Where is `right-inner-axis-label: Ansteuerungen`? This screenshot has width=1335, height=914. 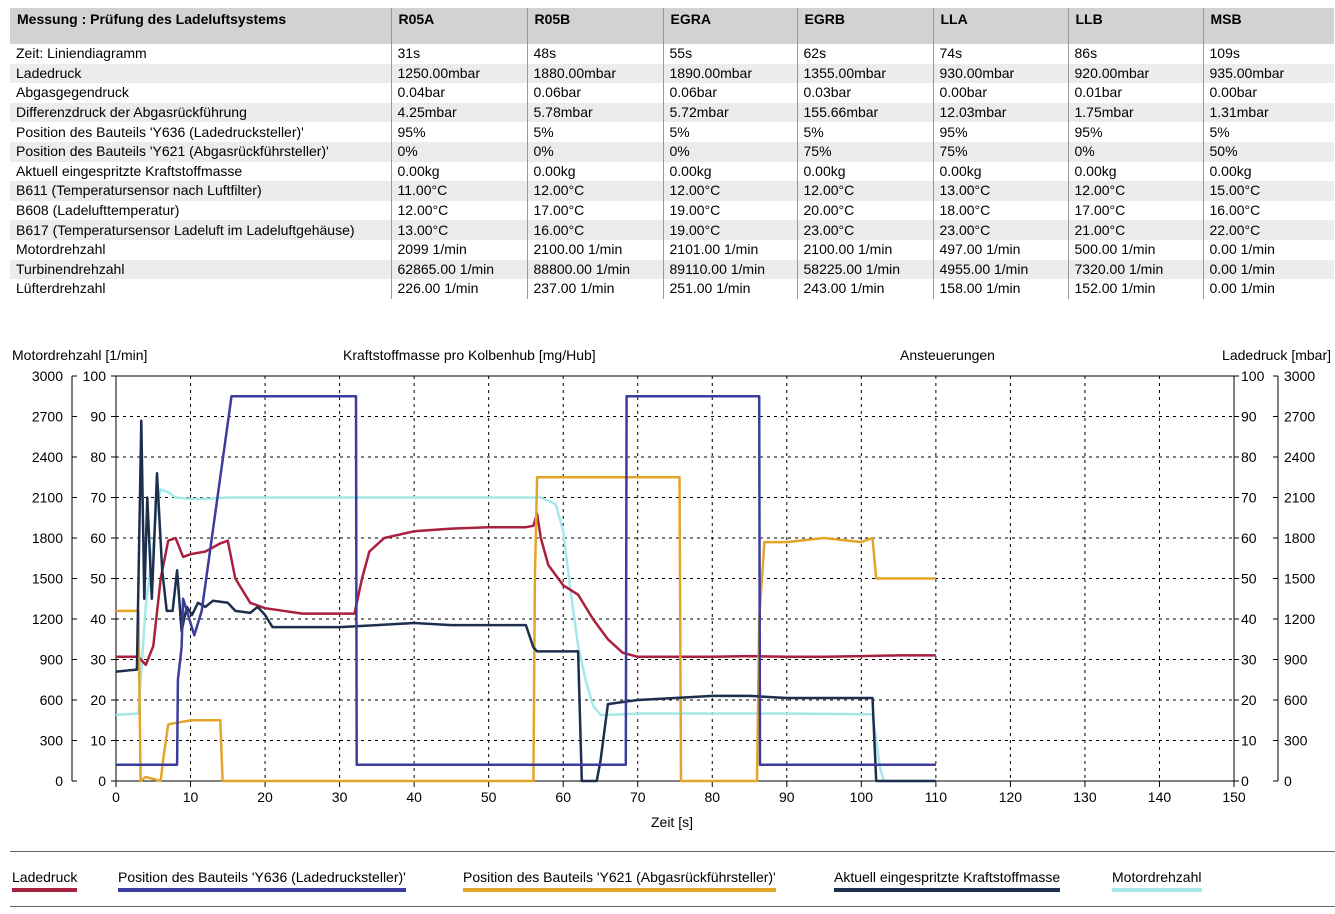 right-inner-axis-label: Ansteuerungen is located at coordinates (947, 355).